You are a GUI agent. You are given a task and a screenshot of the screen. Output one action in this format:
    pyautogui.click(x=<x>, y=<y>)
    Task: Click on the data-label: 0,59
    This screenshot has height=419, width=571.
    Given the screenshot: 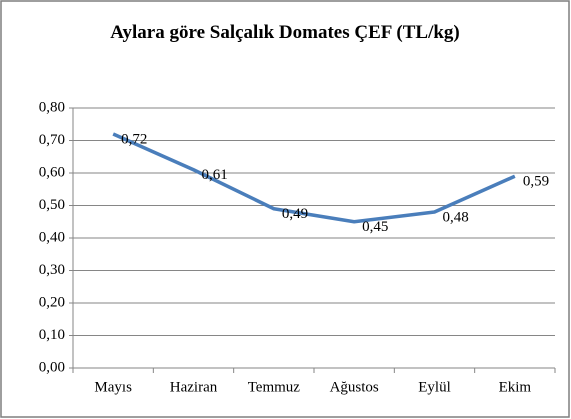 What is the action you would take?
    pyautogui.click(x=536, y=182)
    